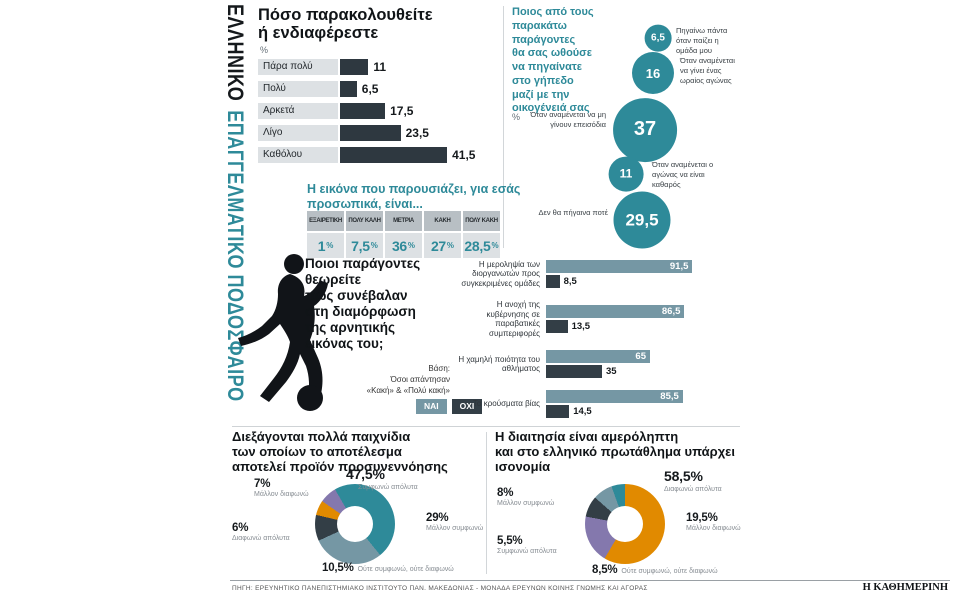 The height and width of the screenshot is (598, 958). Describe the element at coordinates (702, 40) in the screenshot. I see `bubble-label: Πηγαίνω πάντα όταν παίζει η ομάδα μου` at that location.